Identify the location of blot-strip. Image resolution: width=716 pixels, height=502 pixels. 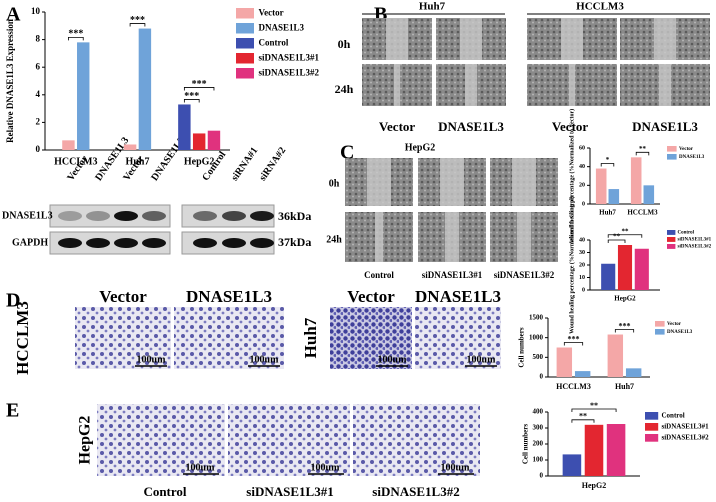
(110, 216).